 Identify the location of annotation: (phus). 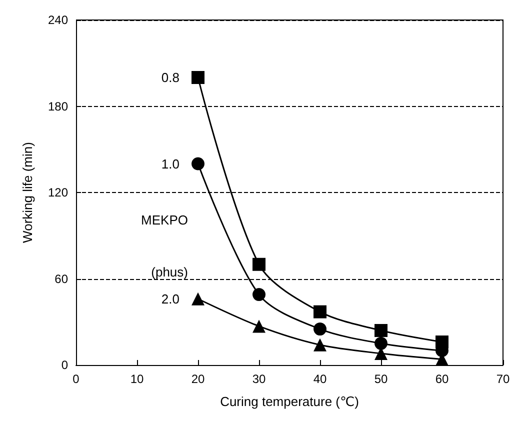
(169, 272).